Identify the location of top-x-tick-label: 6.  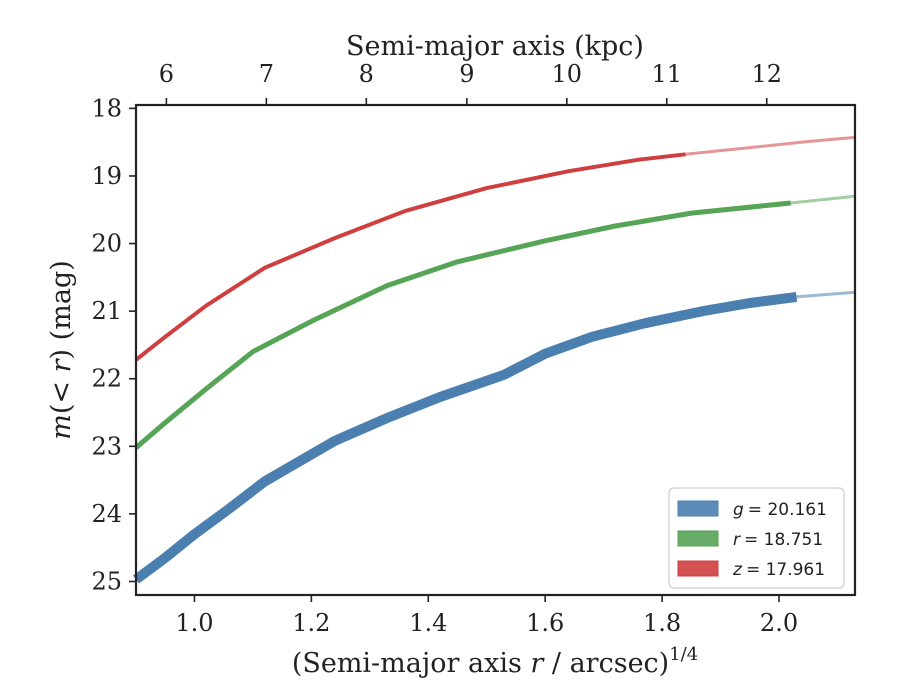
(166, 74).